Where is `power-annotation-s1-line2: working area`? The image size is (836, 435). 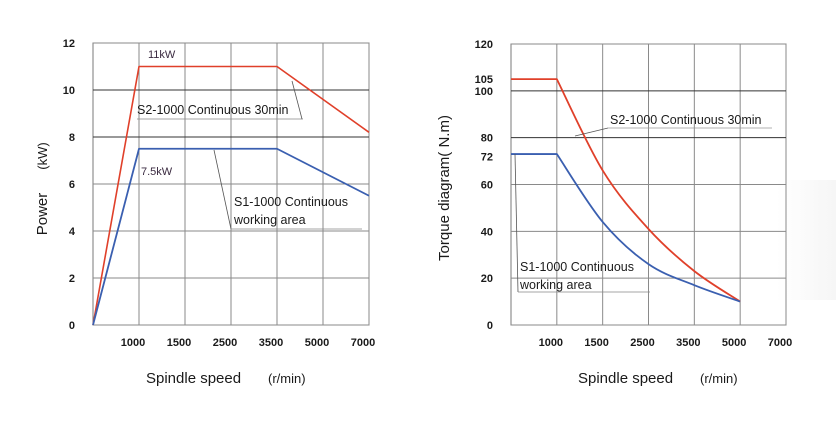
power-annotation-s1-line2: working area is located at coordinates (269, 220).